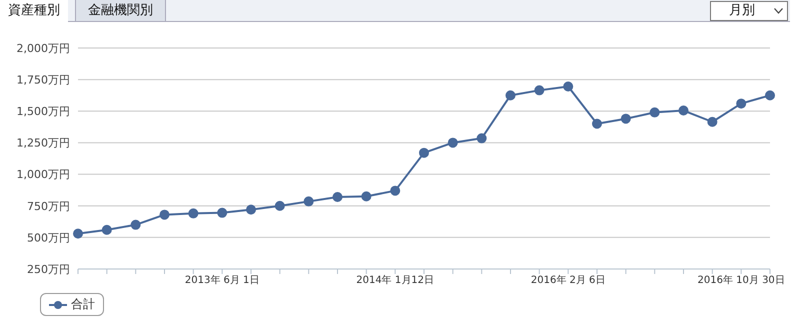  Describe the element at coordinates (120, 10) in the screenshot. I see `text: 金融機関別` at that location.